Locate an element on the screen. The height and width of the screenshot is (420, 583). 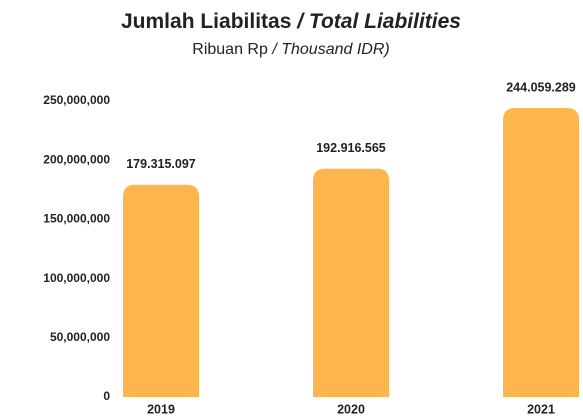
chart-subtitle: Ribuan Rp / Thousand IDR) is located at coordinates (290, 49).